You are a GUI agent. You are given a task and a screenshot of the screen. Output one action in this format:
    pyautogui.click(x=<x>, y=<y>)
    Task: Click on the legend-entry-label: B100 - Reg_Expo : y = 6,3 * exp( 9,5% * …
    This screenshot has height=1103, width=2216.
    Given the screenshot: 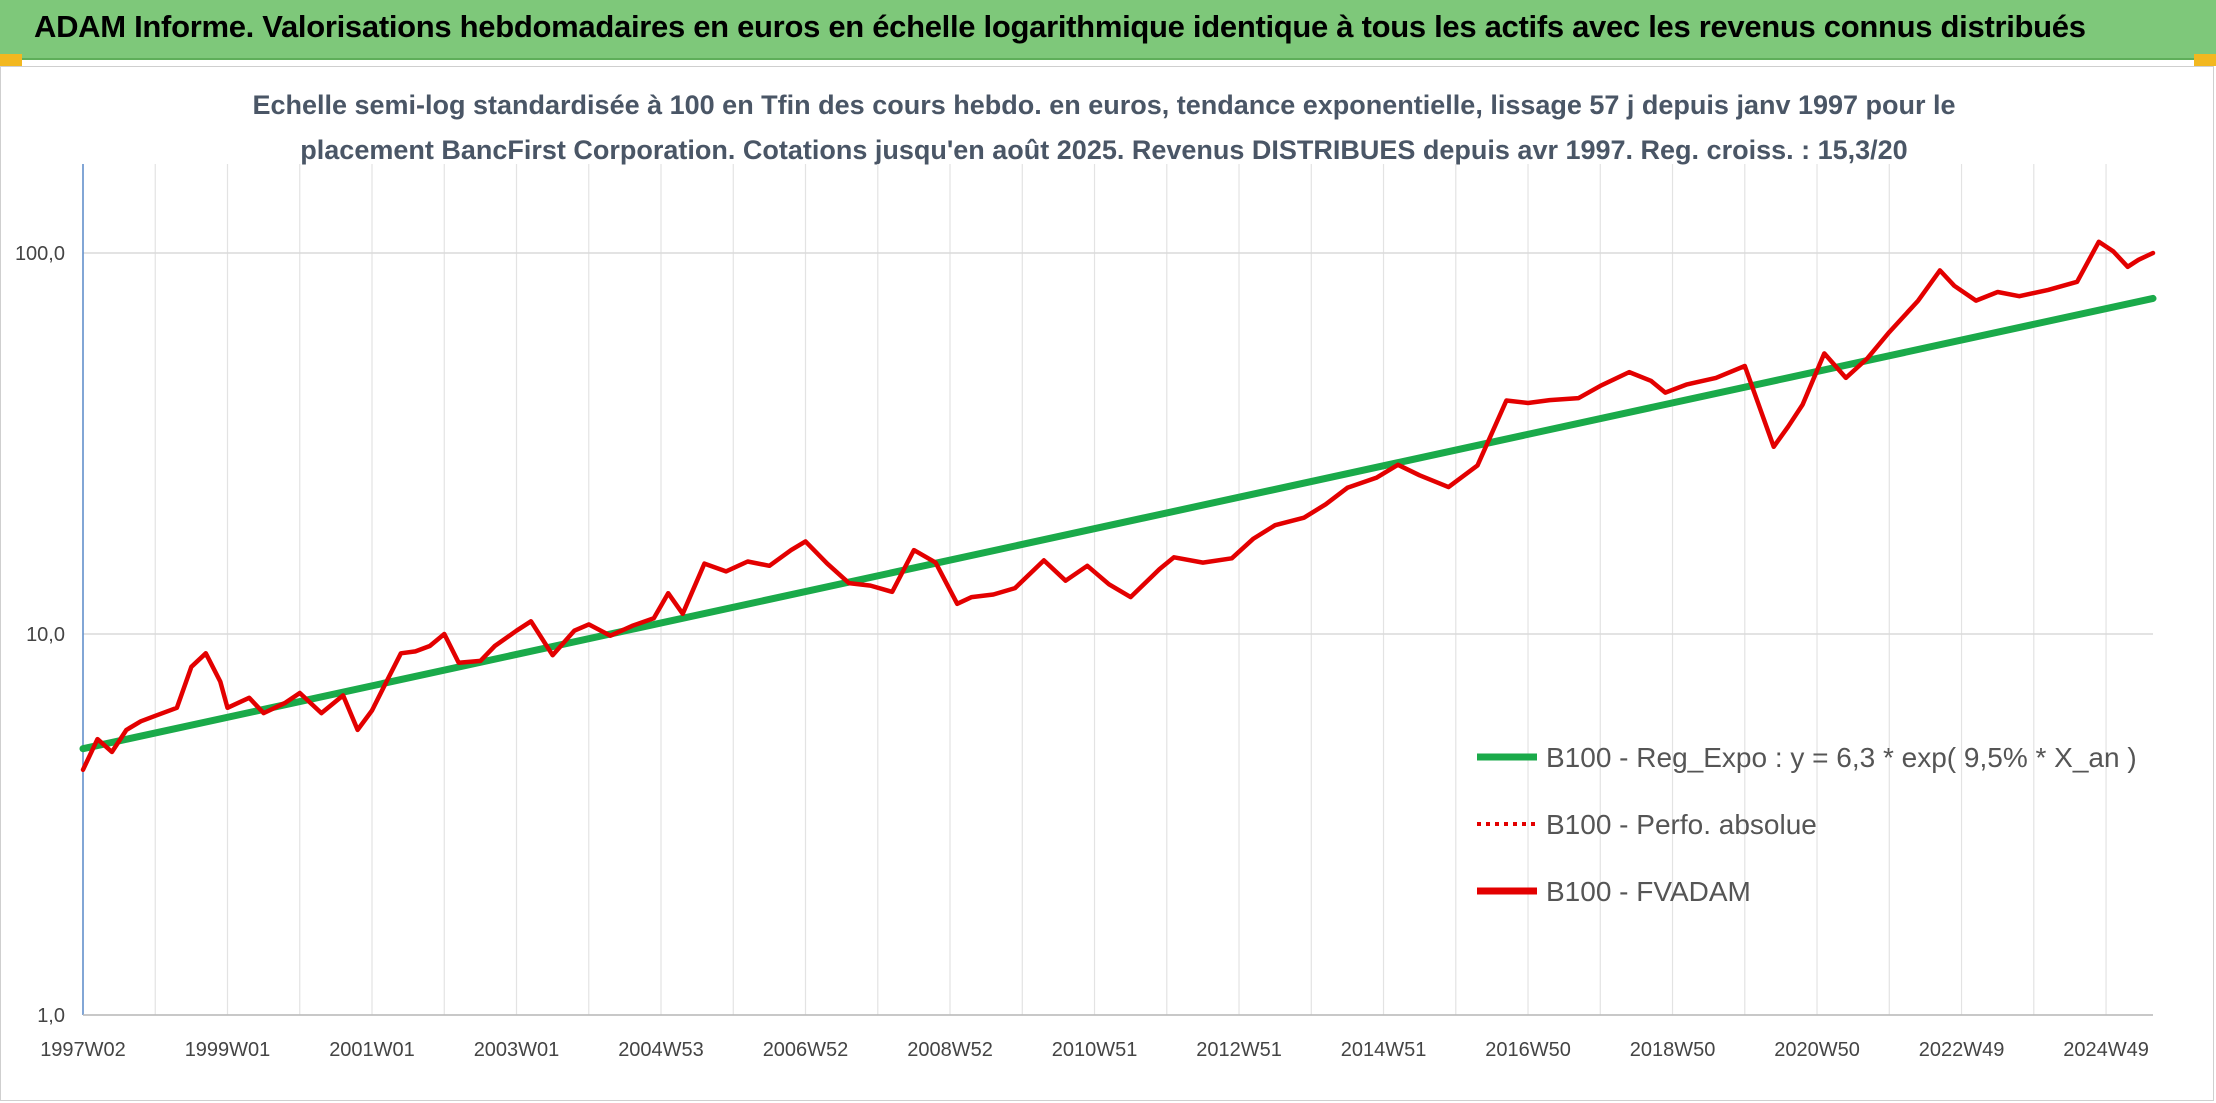 What is the action you would take?
    pyautogui.click(x=1841, y=757)
    